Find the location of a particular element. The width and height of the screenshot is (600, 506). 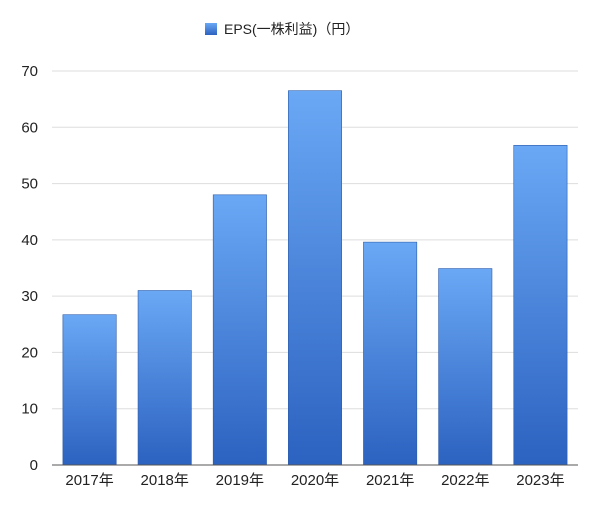

bar-2022年 is located at coordinates (465, 367).